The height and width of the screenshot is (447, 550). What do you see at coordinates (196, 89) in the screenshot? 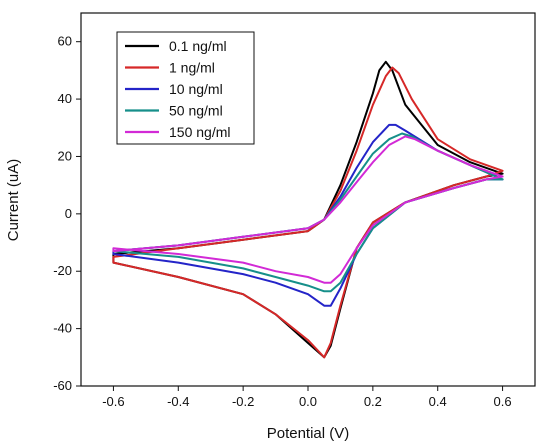
I see `legend-label: 10 ng/ml` at bounding box center [196, 89].